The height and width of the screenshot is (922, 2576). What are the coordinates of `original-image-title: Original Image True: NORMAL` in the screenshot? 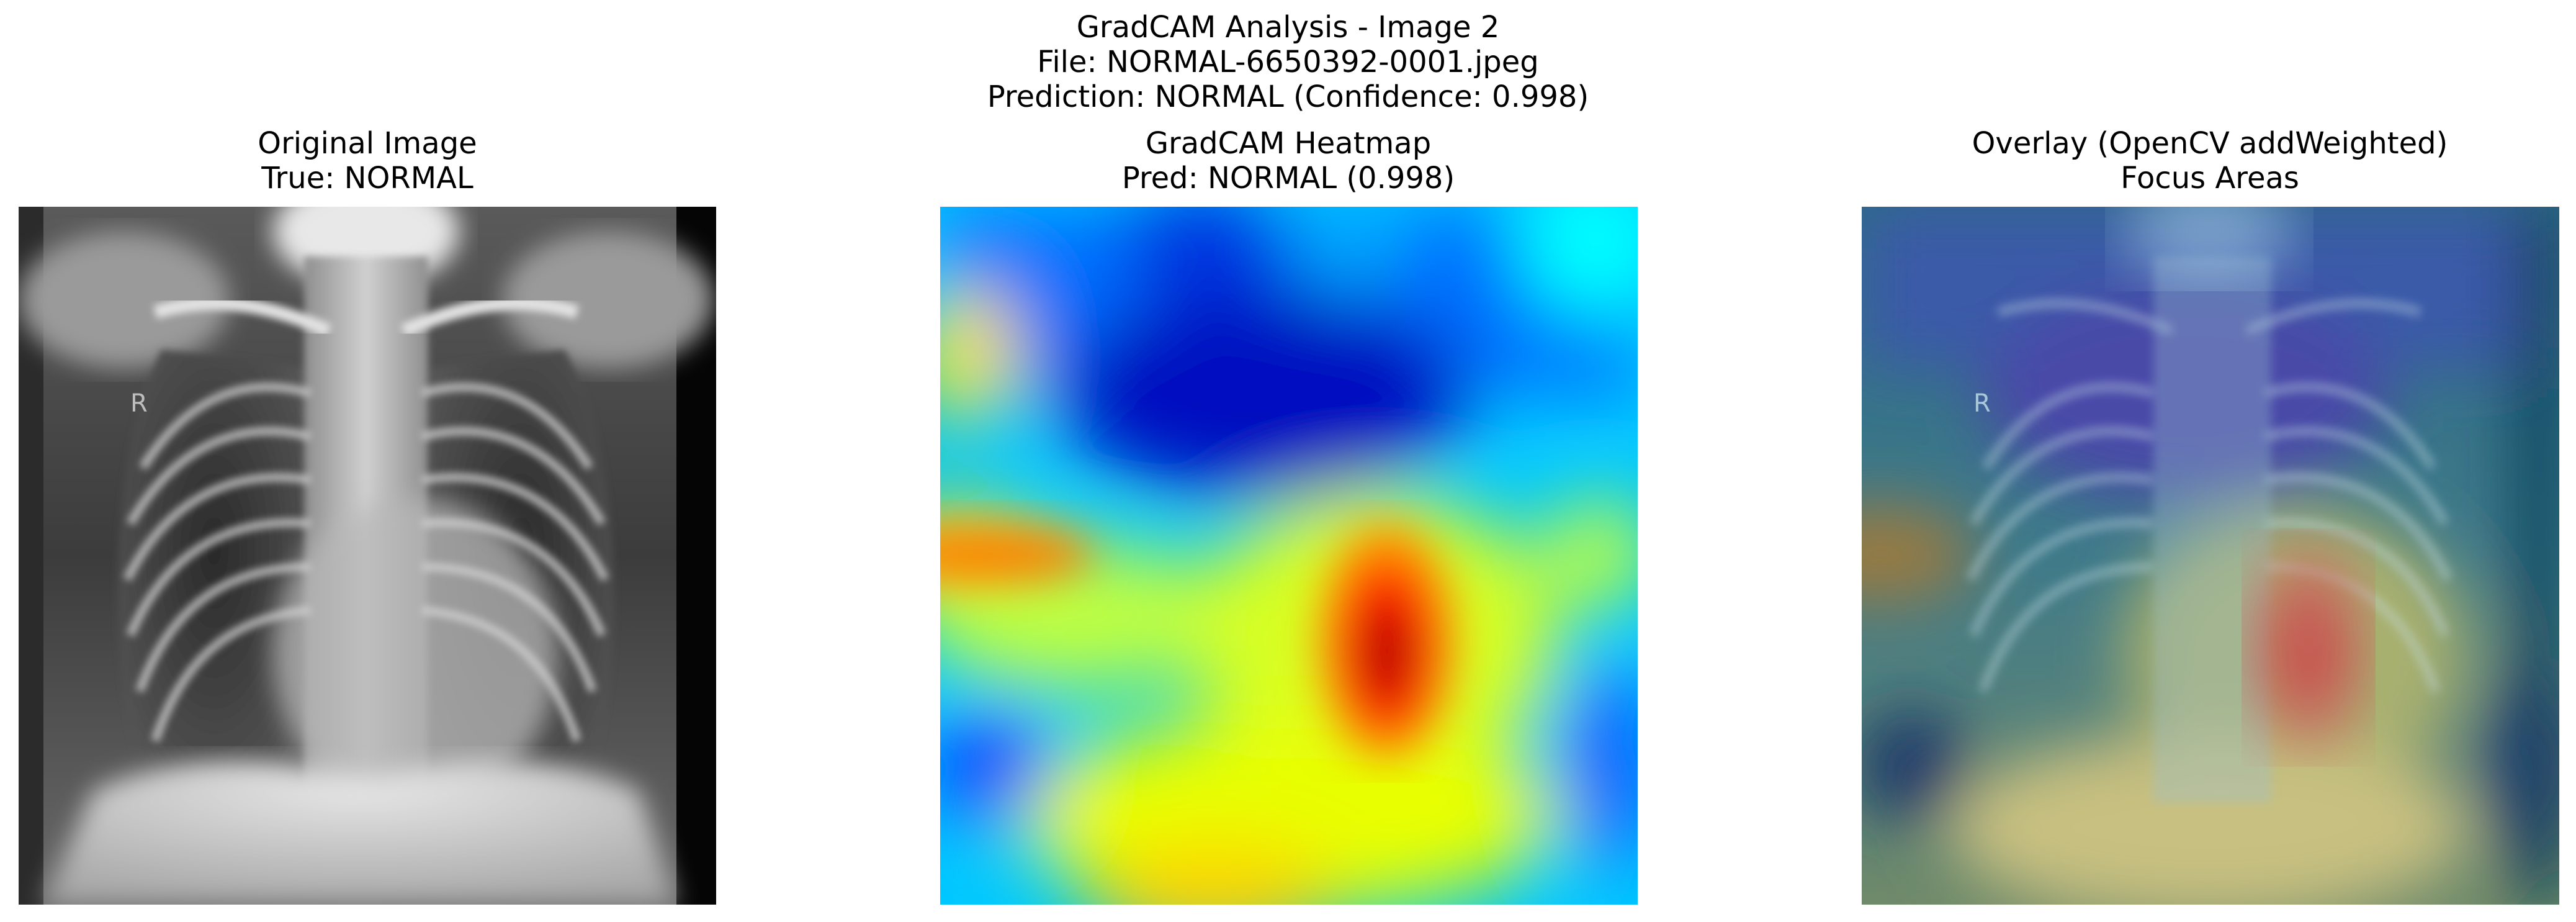 It's located at (386, 161).